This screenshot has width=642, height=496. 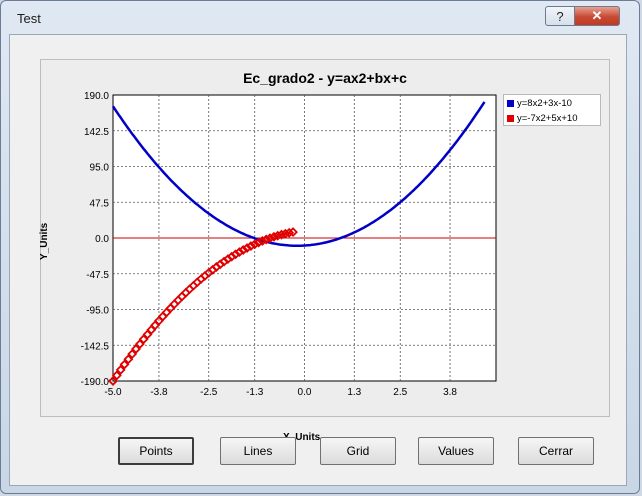 I want to click on legend-item: y=-7x2+5x+10, so click(x=552, y=118).